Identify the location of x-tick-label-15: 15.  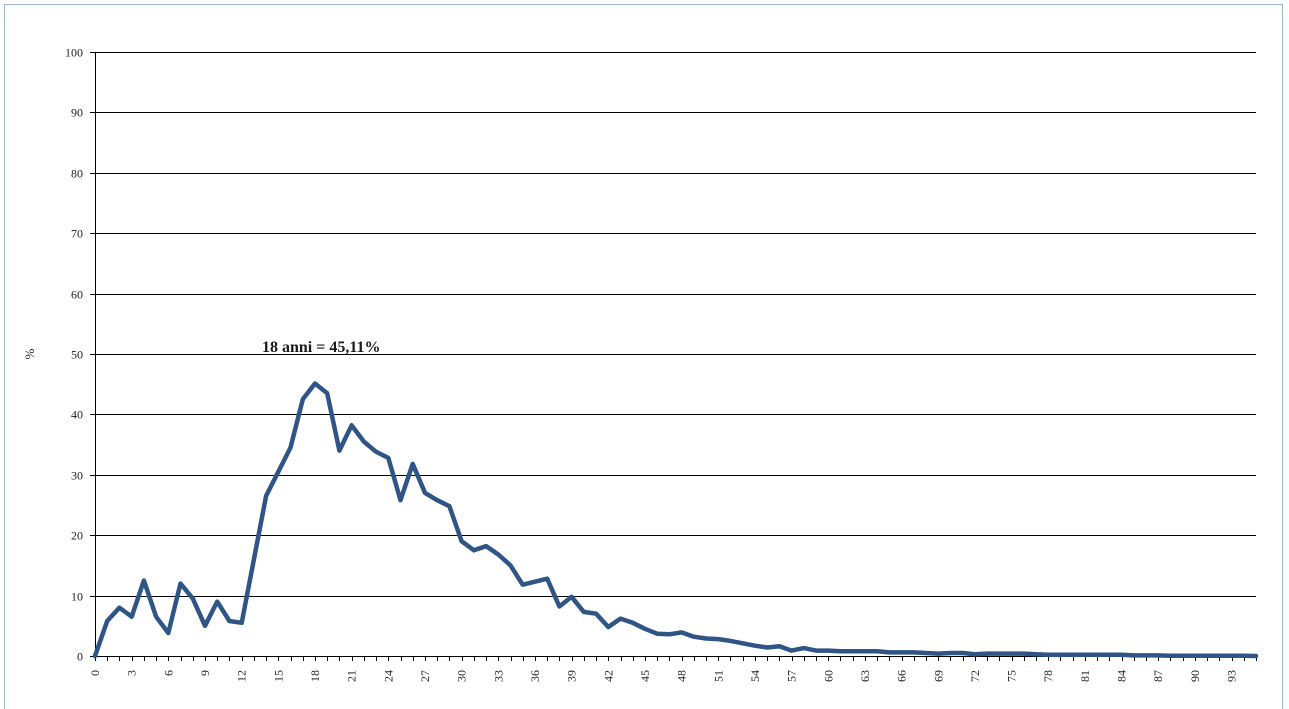
(278, 676).